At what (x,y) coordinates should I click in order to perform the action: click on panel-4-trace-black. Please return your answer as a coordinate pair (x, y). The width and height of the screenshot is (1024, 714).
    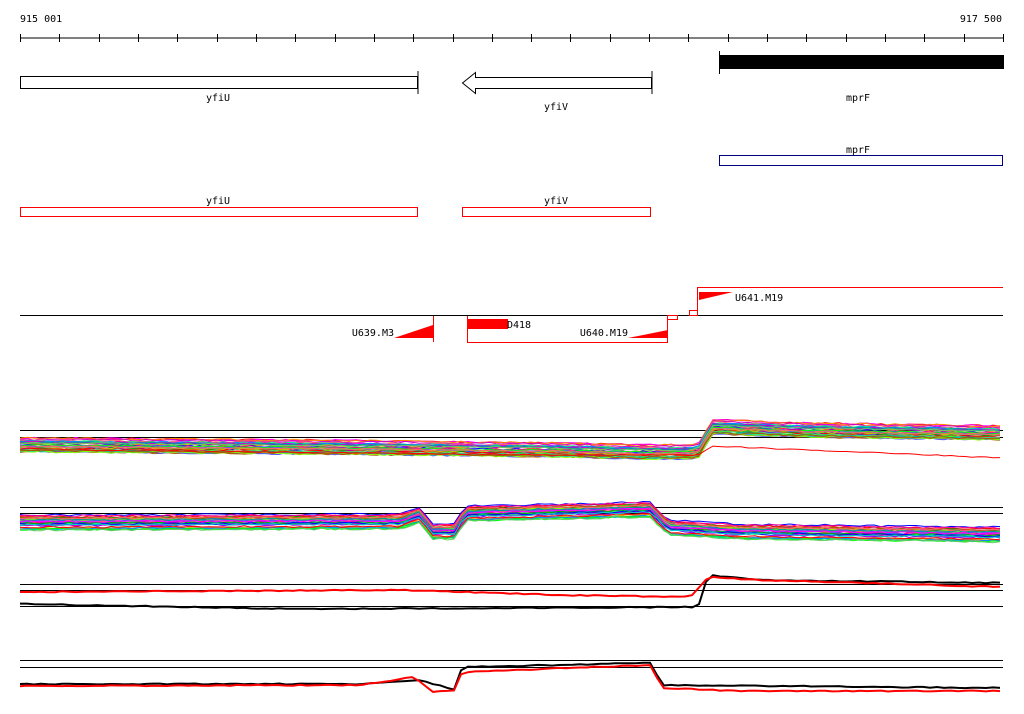
    Looking at the image, I should click on (510, 676).